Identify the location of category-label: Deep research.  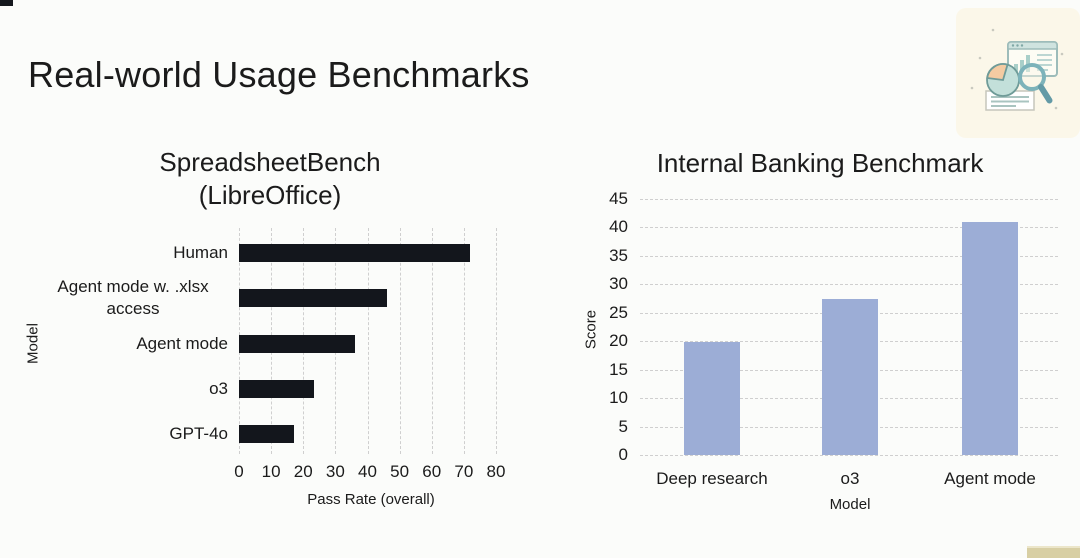
(712, 478).